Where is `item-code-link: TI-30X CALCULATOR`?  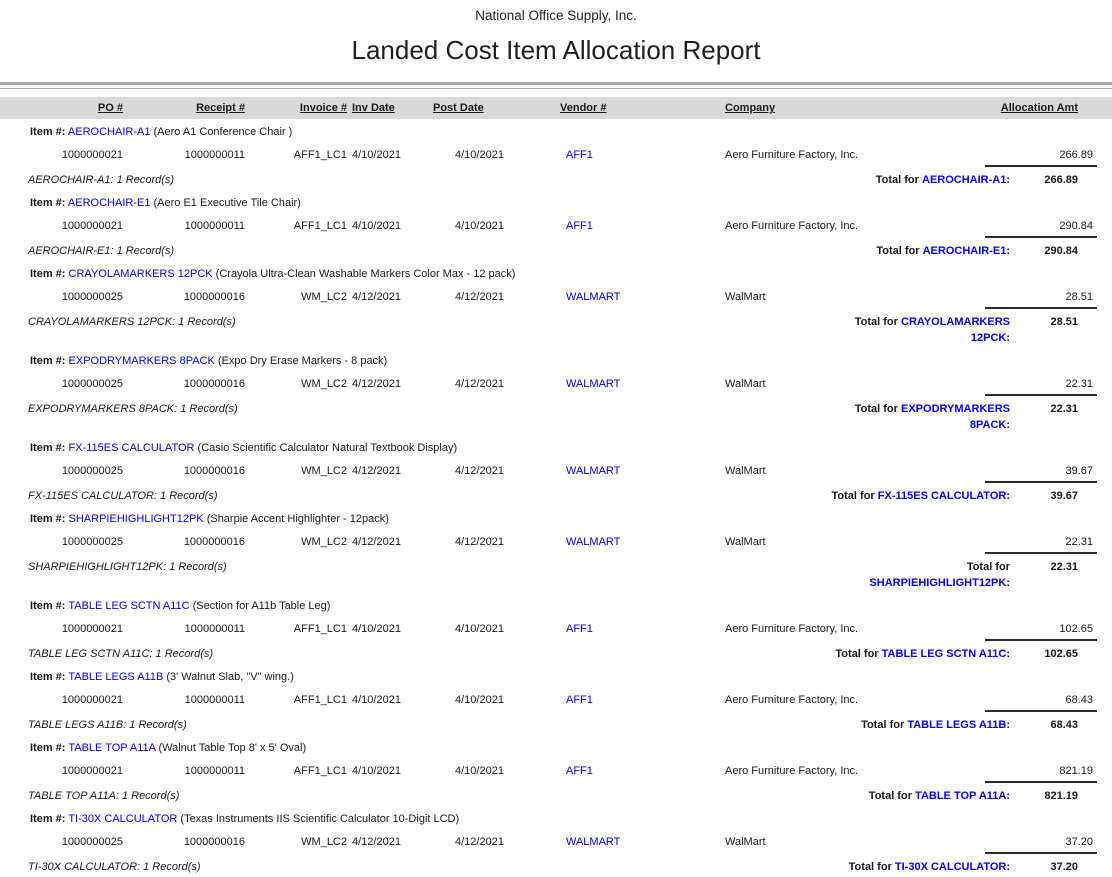 item-code-link: TI-30X CALCULATOR is located at coordinates (123, 819).